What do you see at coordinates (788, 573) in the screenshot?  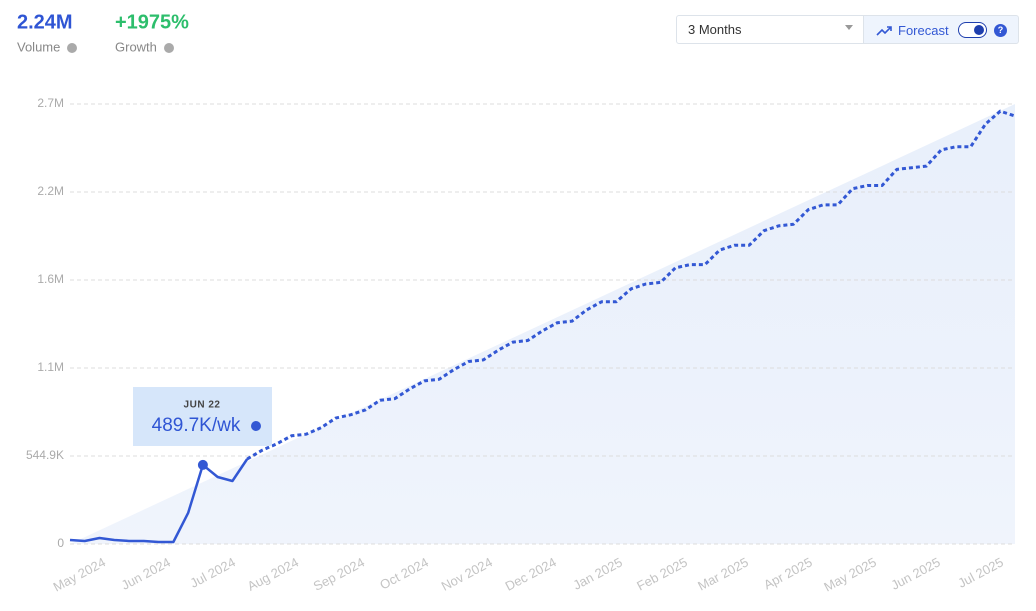 I see `x-tick-label: Apr 2025` at bounding box center [788, 573].